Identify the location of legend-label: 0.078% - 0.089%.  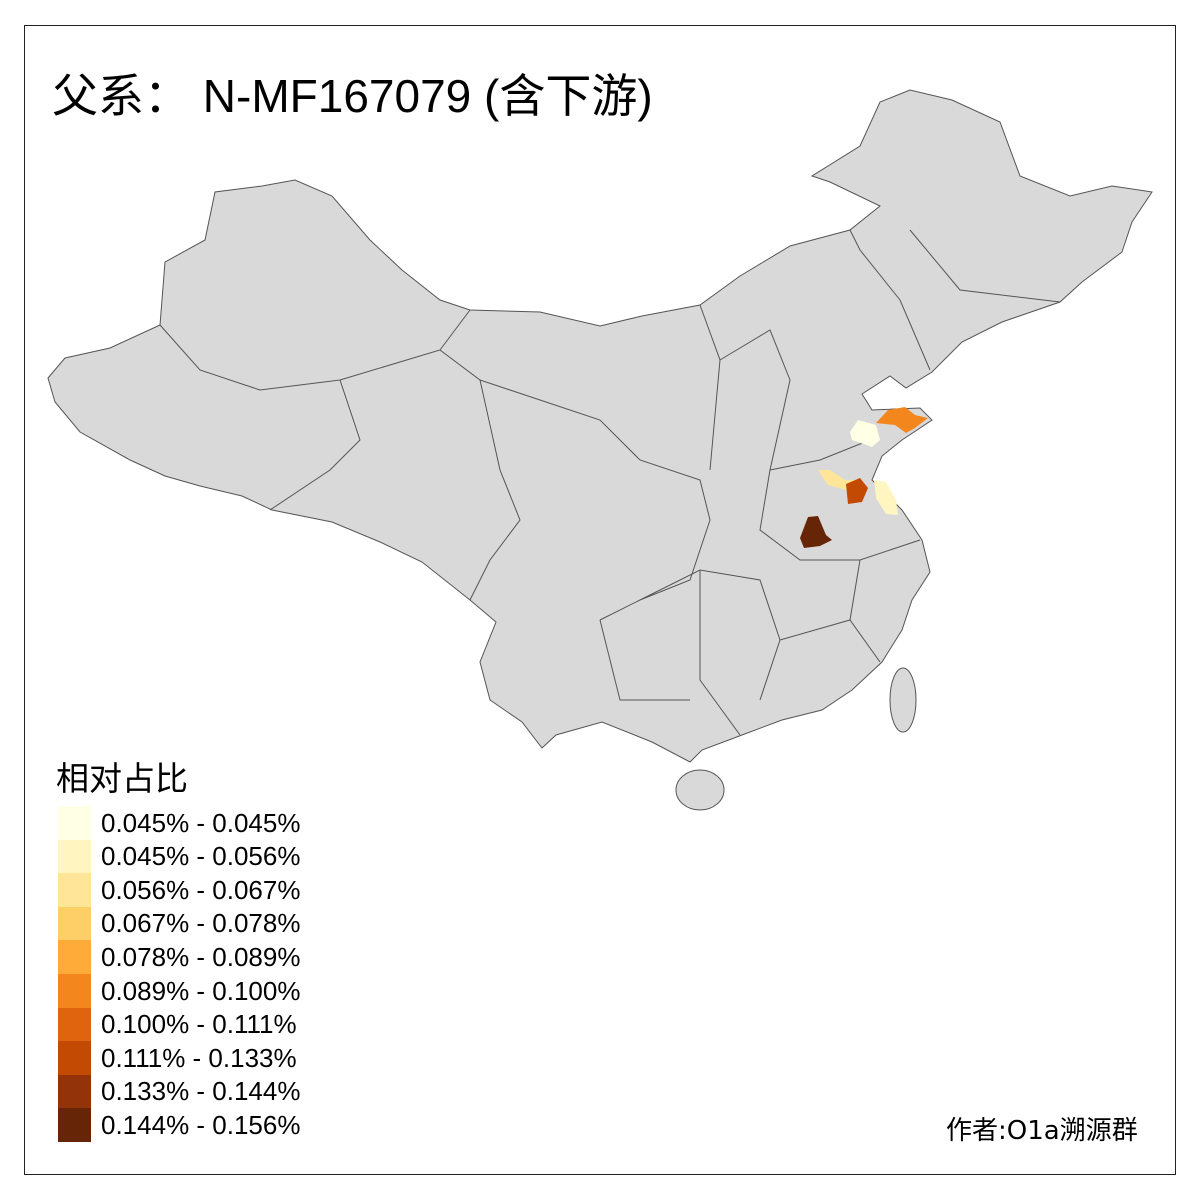
(201, 956).